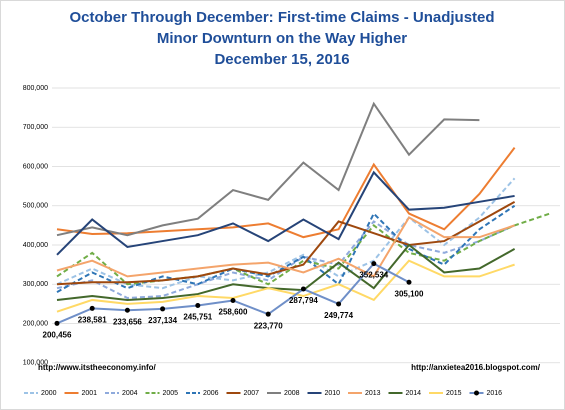 The image size is (565, 410). What do you see at coordinates (373, 393) in the screenshot?
I see `legend-label: 2013` at bounding box center [373, 393].